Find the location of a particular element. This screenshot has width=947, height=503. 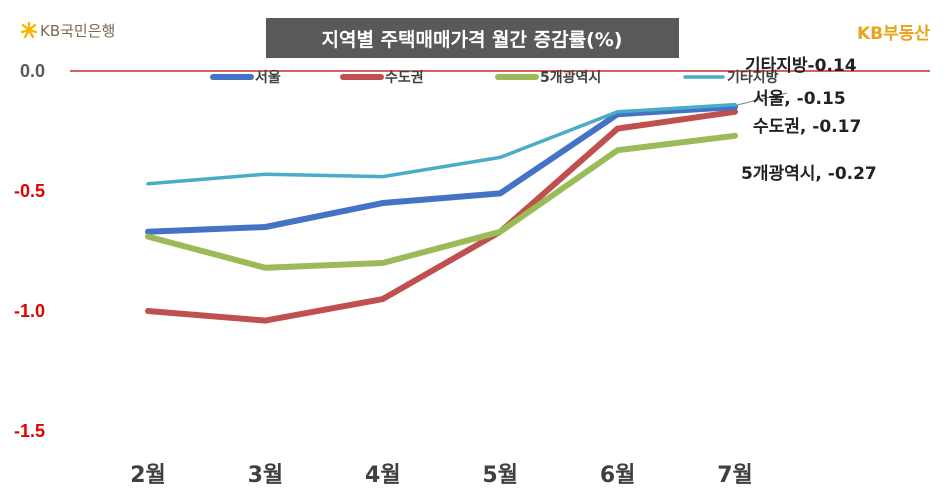

kb-bank-logo: KB국민은행 is located at coordinates (67, 30).